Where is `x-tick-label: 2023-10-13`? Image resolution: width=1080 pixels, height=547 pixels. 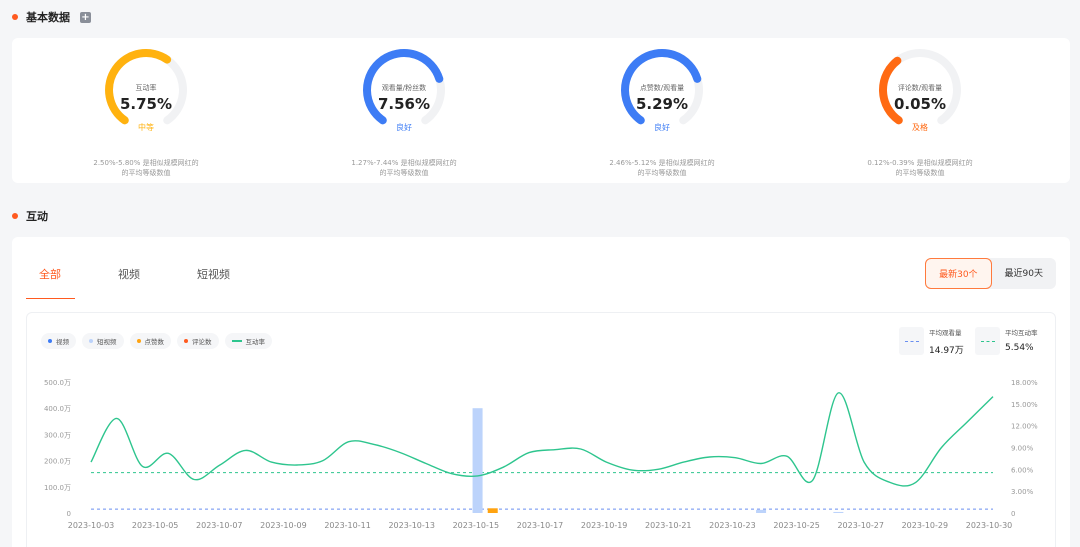
x-tick-label: 2023-10-13 is located at coordinates (411, 525).